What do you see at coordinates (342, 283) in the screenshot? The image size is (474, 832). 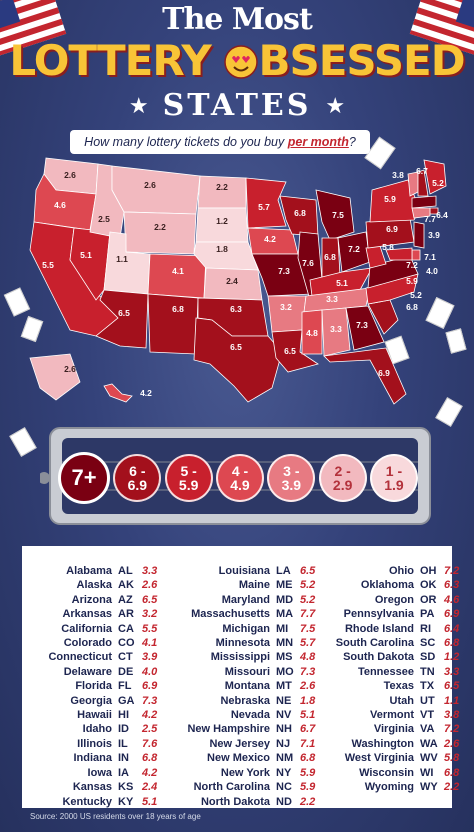 I see `state-value-label: 5.1` at bounding box center [342, 283].